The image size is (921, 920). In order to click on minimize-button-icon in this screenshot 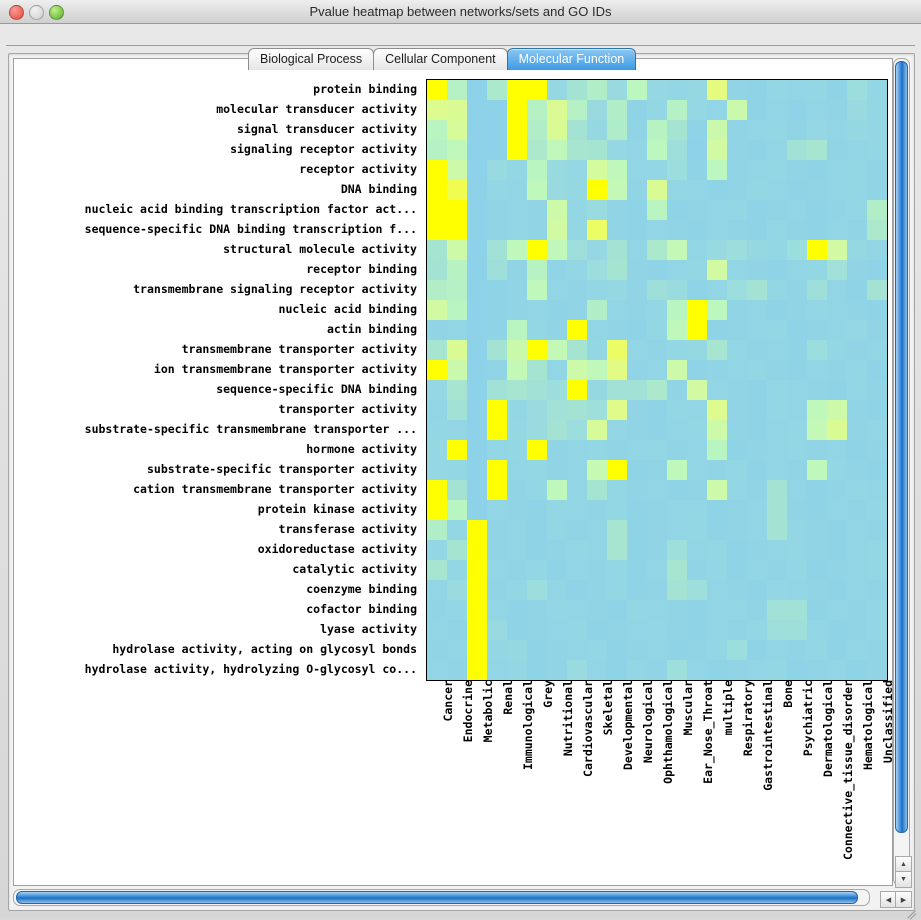, I will do `click(36, 12)`.